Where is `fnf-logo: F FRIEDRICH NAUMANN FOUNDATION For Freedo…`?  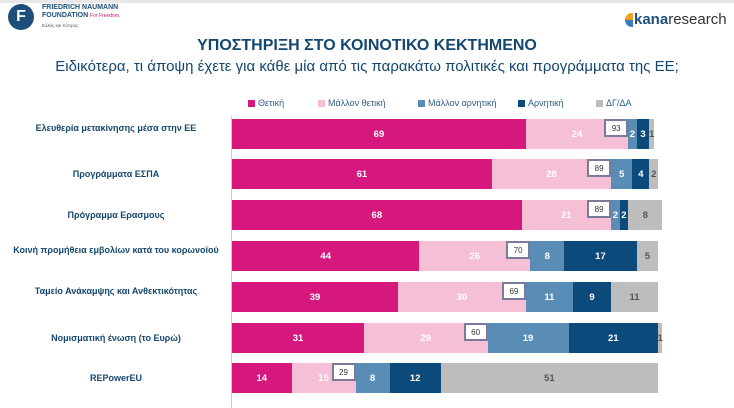 fnf-logo: F FRIEDRICH NAUMANN FOUNDATION For Freedo… is located at coordinates (64, 17).